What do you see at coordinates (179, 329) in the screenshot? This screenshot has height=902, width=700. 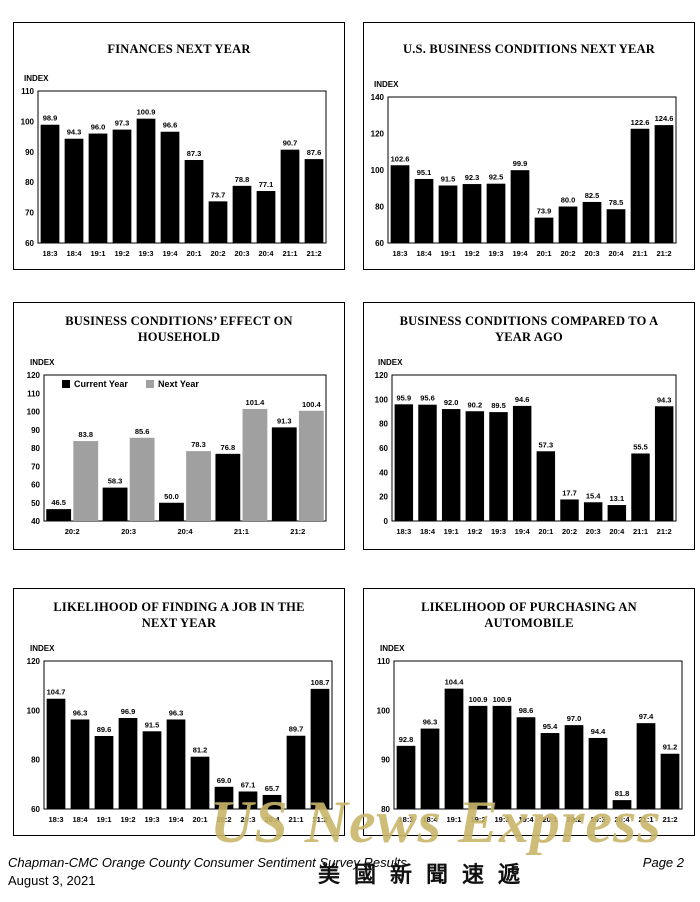 I see `chart-title: BUSINESS CONDITIONS’ EFFECT ON HOUSEHOLD` at bounding box center [179, 329].